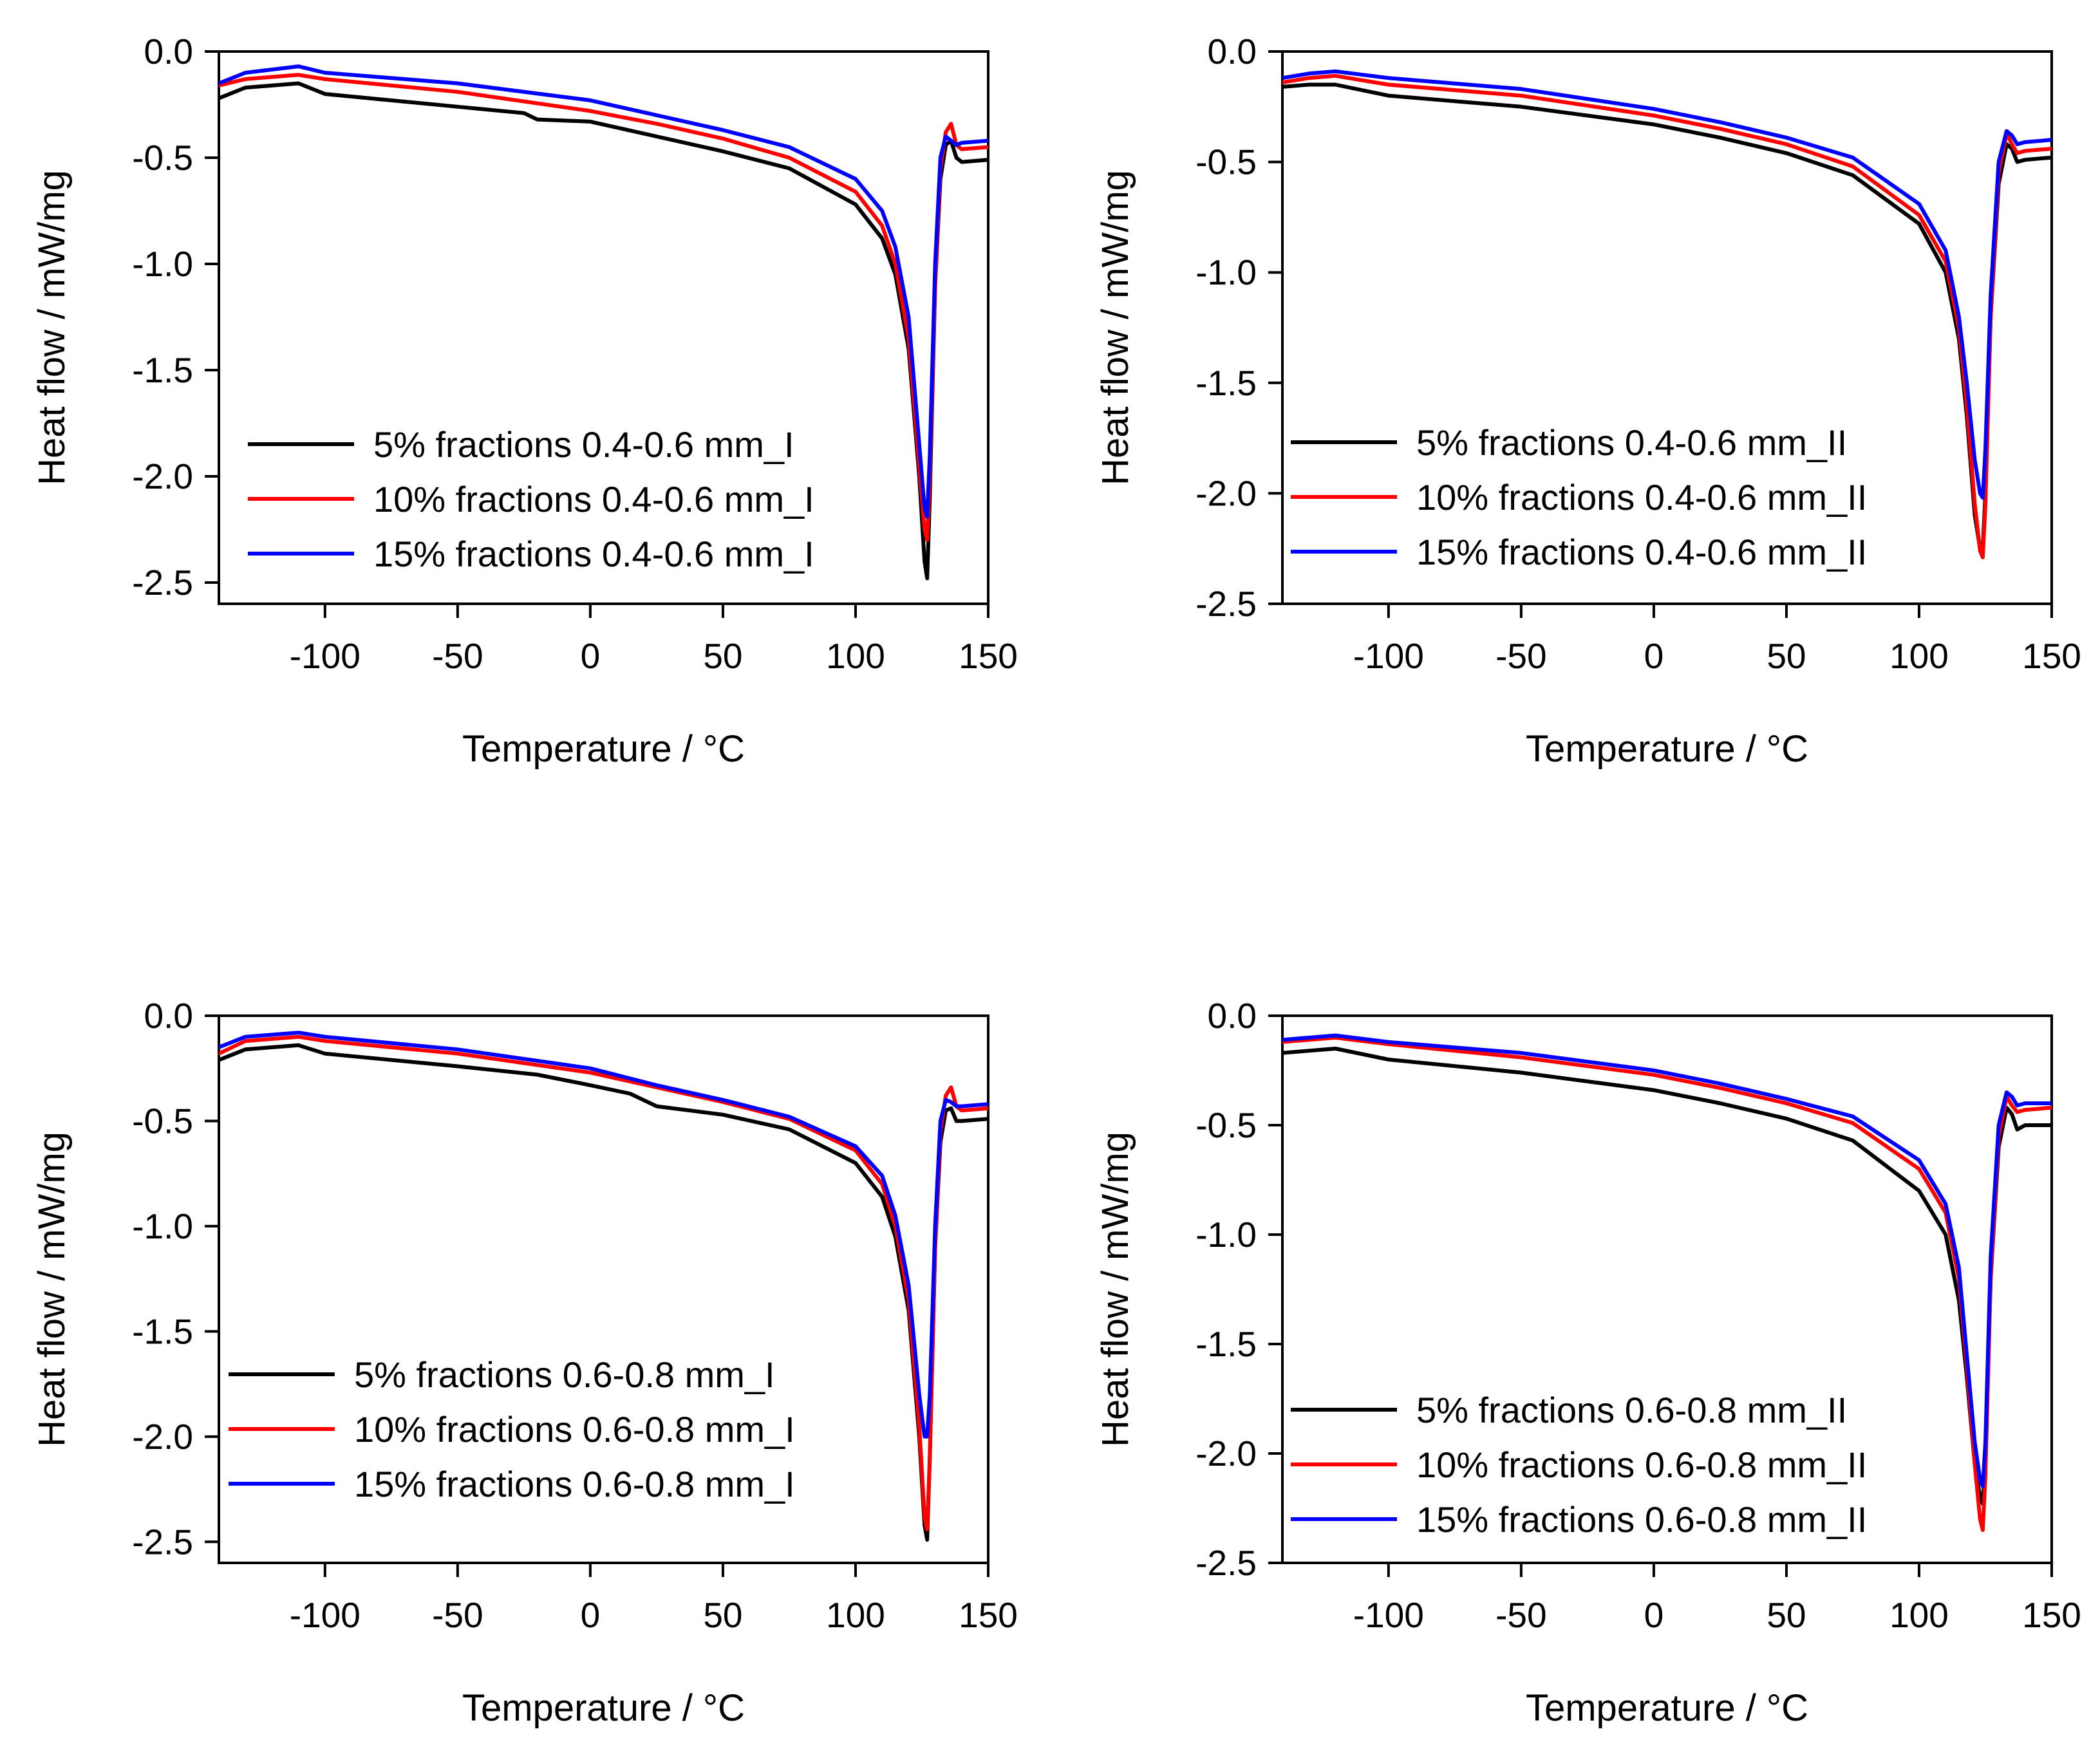  What do you see at coordinates (574, 1429) in the screenshot?
I see `legend-label: 10% fractions 0.6-0.8 mm_I` at bounding box center [574, 1429].